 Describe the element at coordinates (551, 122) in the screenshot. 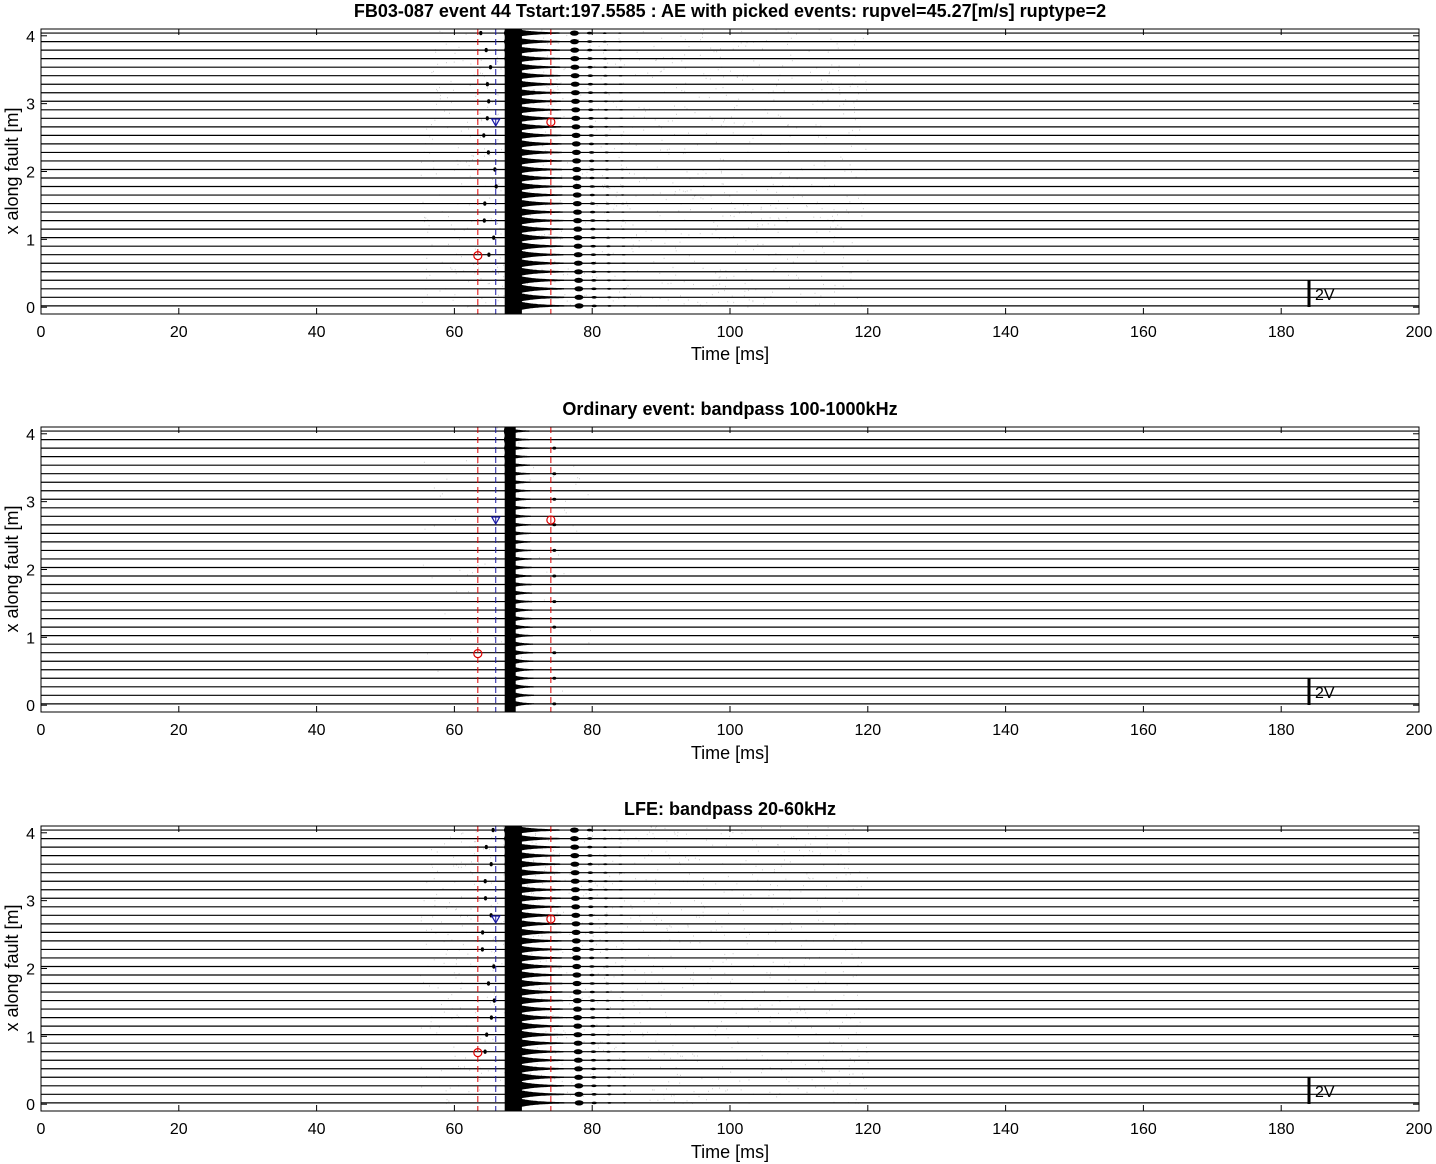

I see `picked-event-3-circle` at that location.